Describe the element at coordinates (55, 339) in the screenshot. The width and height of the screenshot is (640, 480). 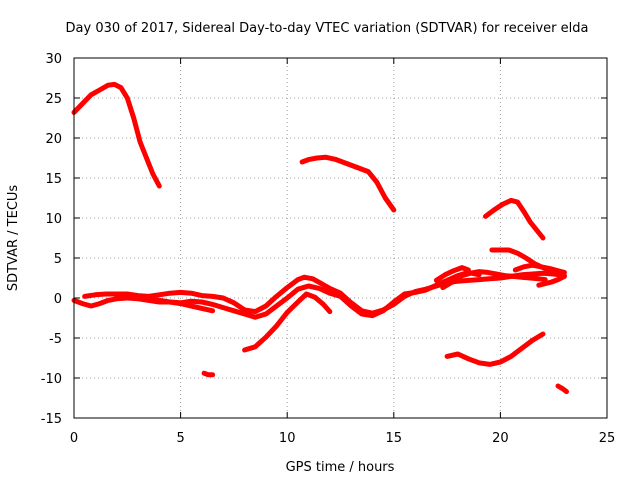
I see `y-tick-label: -5` at that location.